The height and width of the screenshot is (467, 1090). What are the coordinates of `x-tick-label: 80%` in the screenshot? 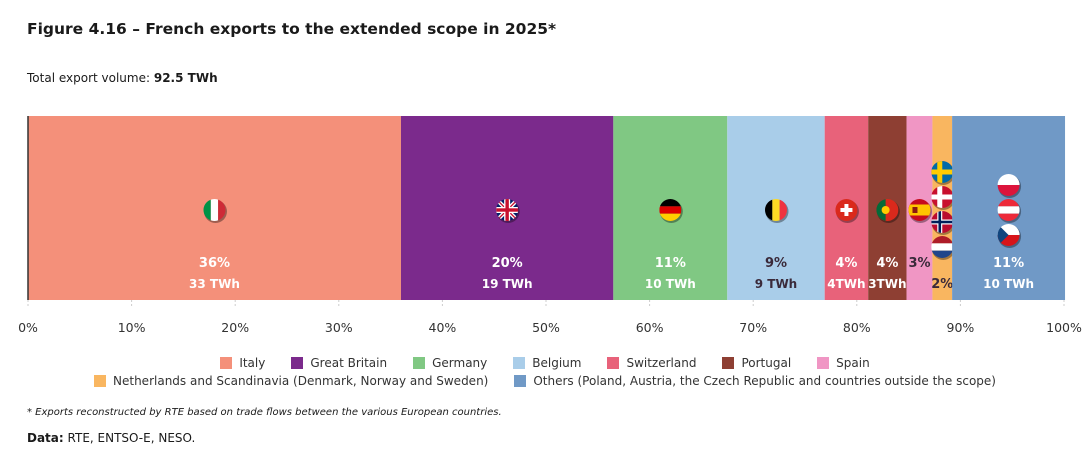 It's located at (857, 327).